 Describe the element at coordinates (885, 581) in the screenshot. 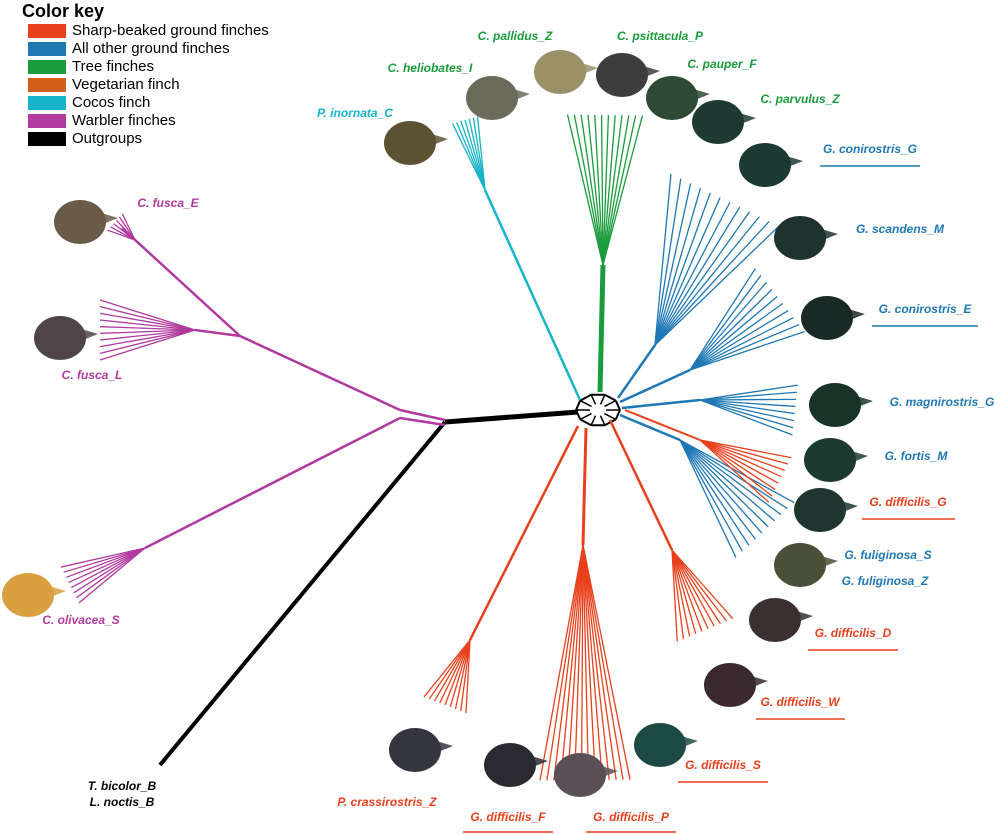

I see `taxon-label: G. fuliginosa_Z` at that location.